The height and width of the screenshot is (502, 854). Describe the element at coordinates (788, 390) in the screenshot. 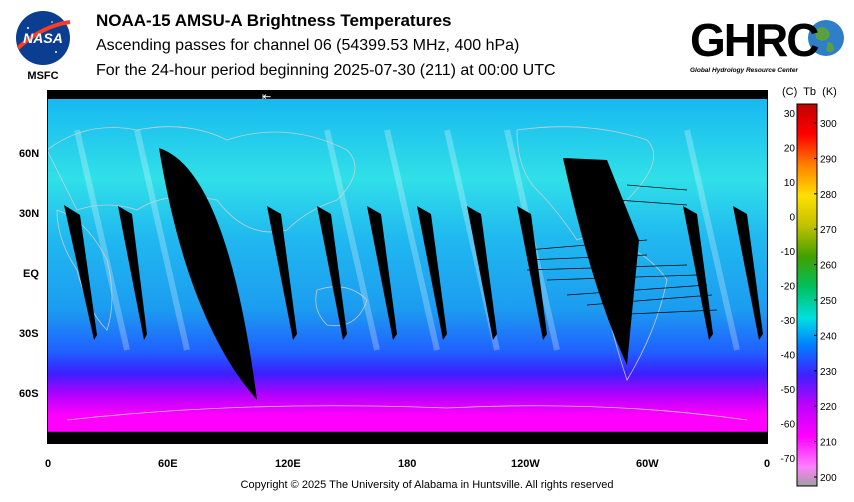

I see `colorbar-celsius-tick: -50` at that location.